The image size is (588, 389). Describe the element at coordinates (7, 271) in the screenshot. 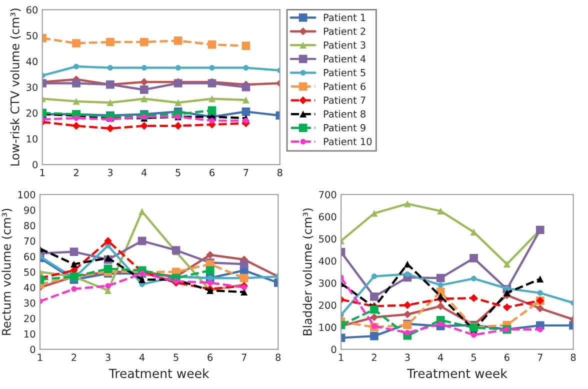

I see `y-axis-title: Rectum volume (cm³)` at that location.